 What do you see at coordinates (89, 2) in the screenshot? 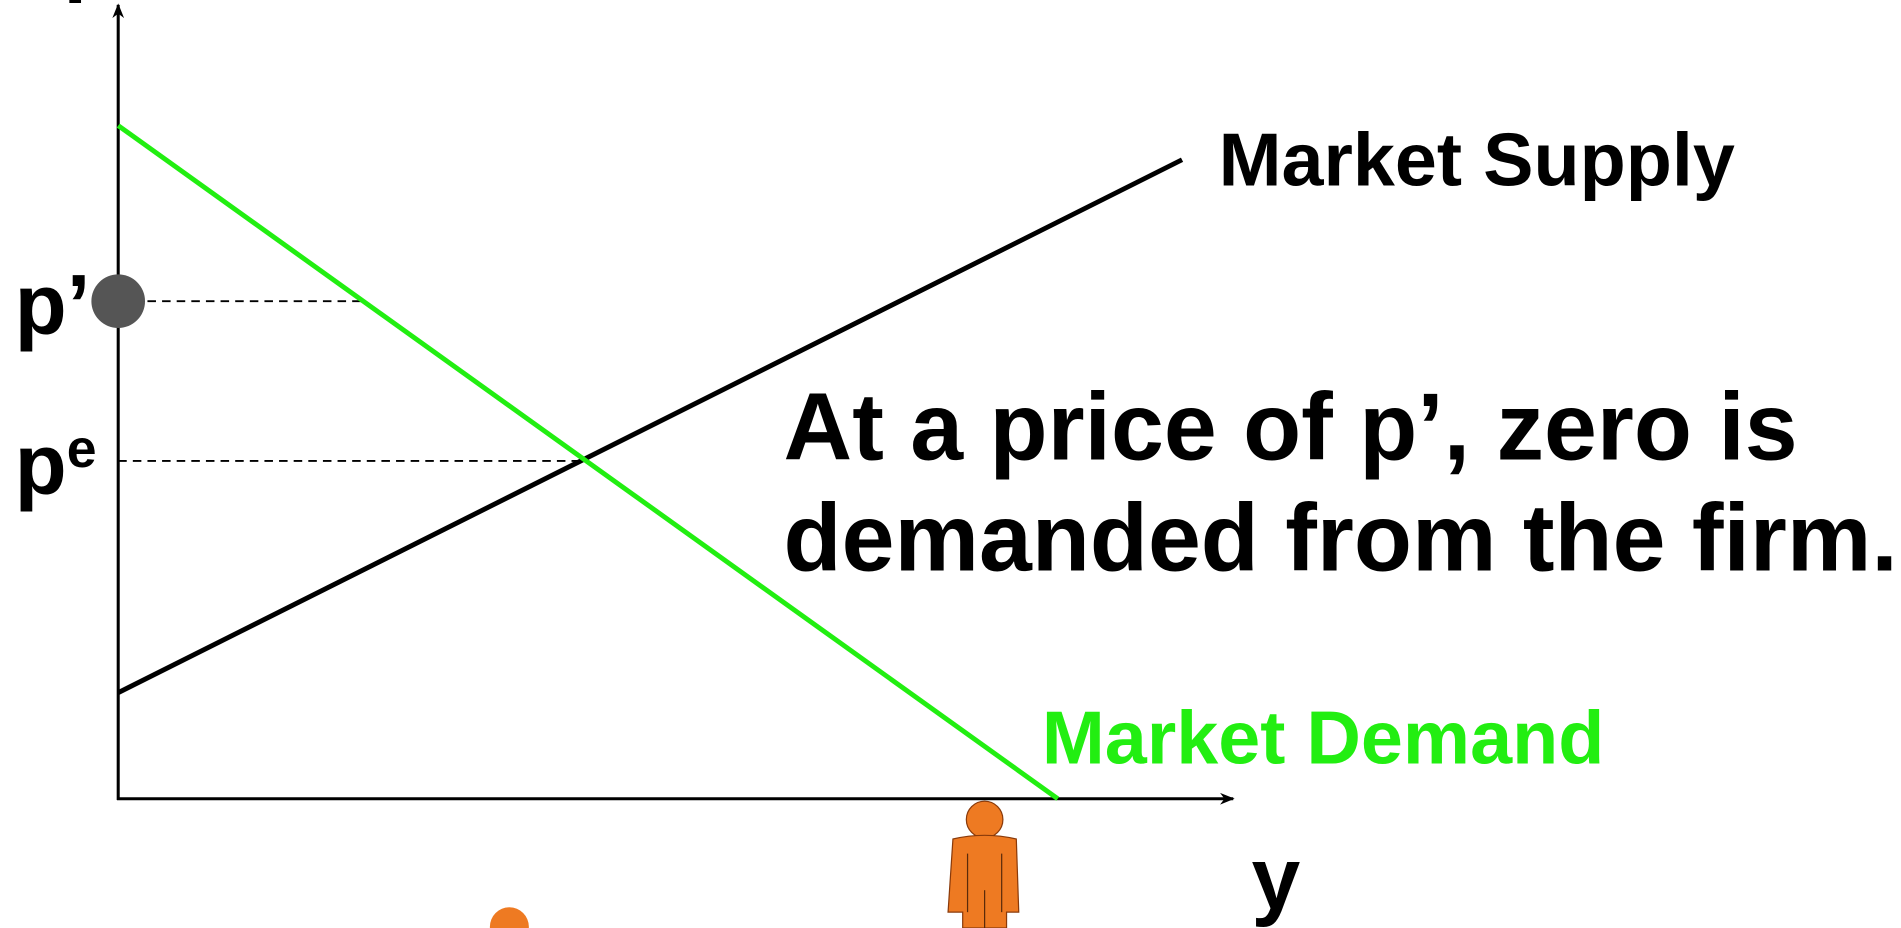
I see `y-axis-label: p` at bounding box center [89, 2].